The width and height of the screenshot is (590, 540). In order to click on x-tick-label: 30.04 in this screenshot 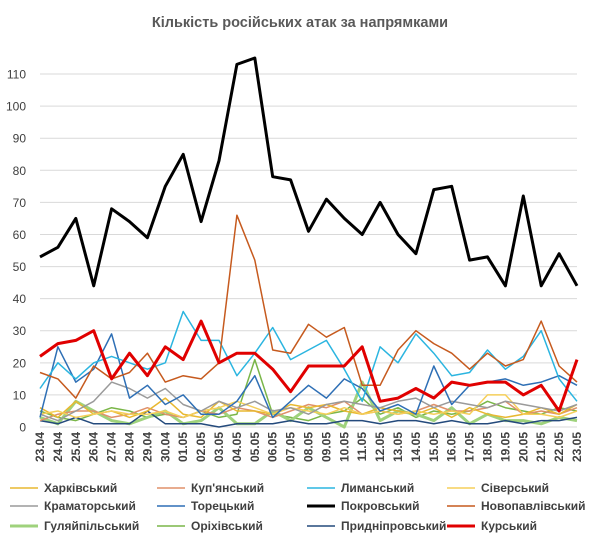, I will do `click(165, 447)`.